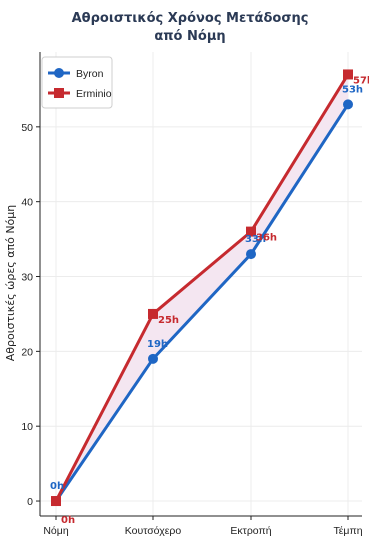  Describe the element at coordinates (266, 238) in the screenshot. I see `data-label-erminio-2: 36h` at that location.